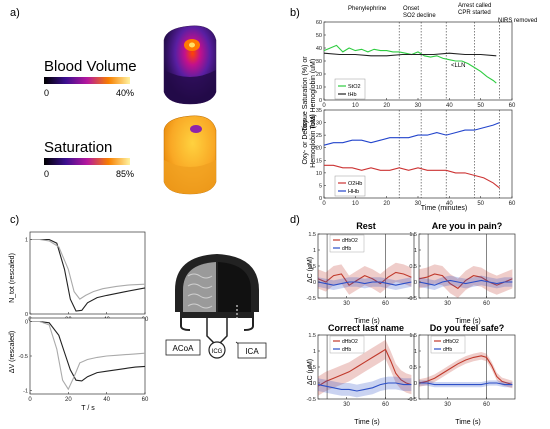  What do you see at coordinates (319, 36) in the screenshot?
I see `b-top-ytick-label-50: 50` at bounding box center [319, 36].